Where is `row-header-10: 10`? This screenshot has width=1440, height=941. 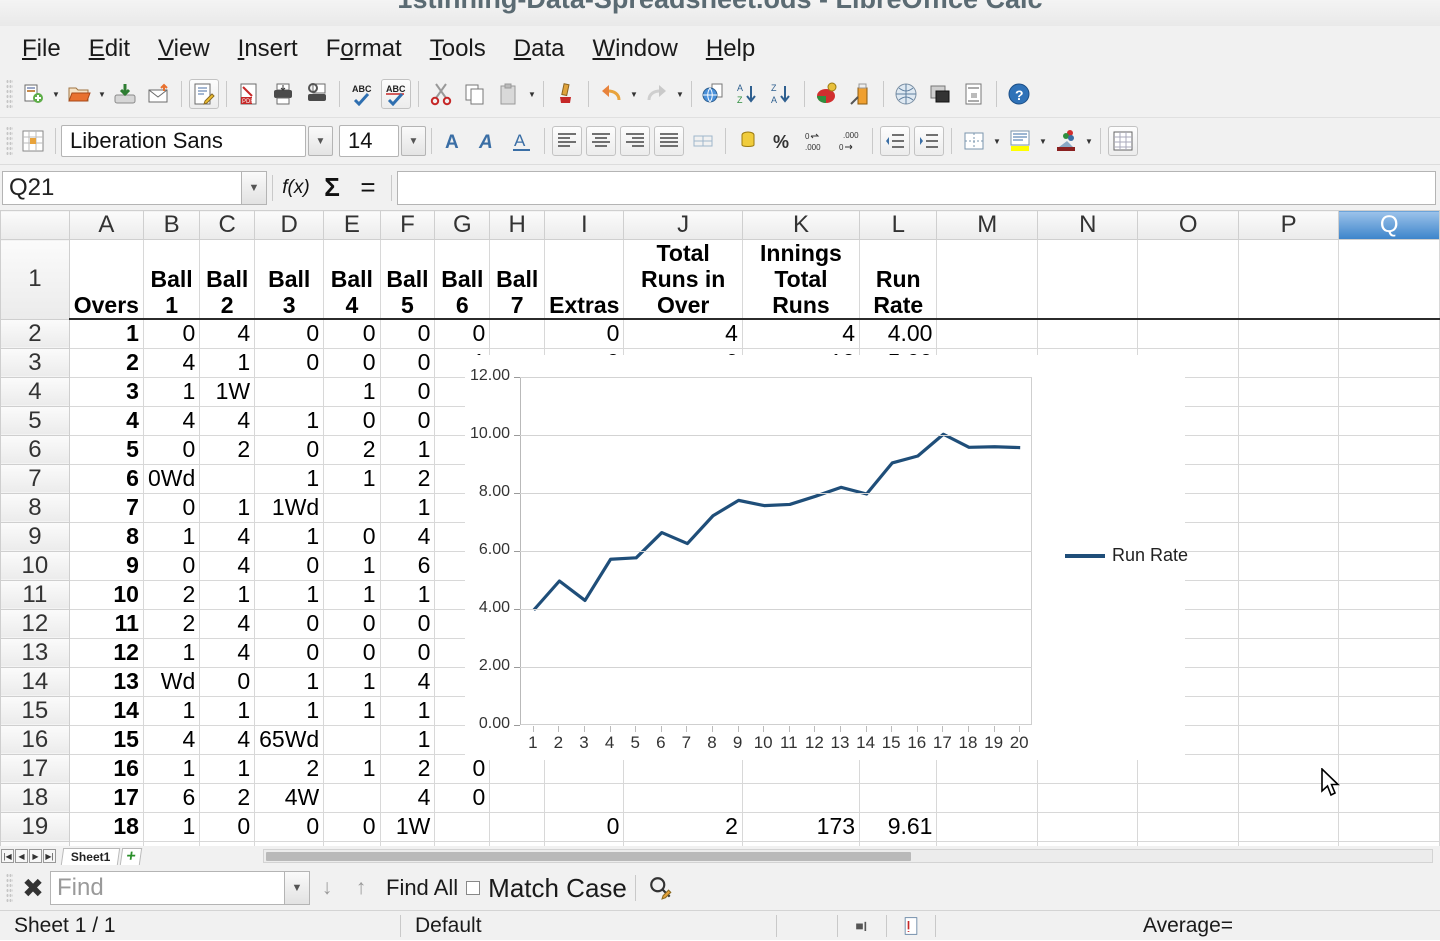
row-header-10: 10 is located at coordinates (35, 565).